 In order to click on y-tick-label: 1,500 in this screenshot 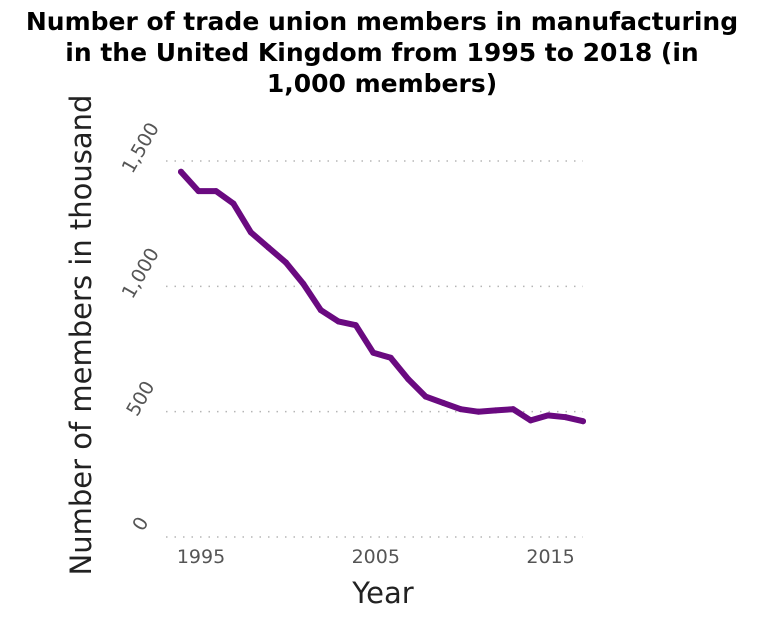, I will do `click(141, 148)`.